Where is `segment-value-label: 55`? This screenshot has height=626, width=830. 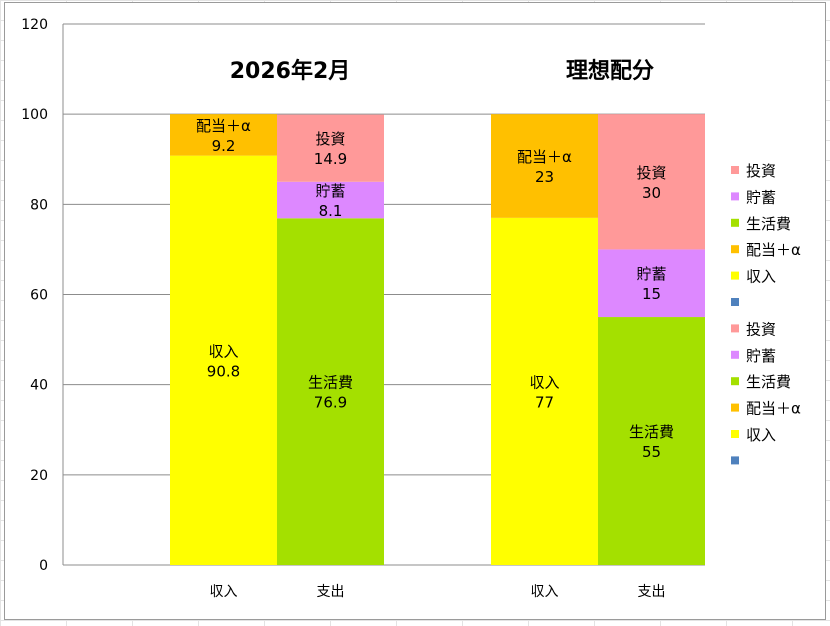
segment-value-label: 55 is located at coordinates (651, 452).